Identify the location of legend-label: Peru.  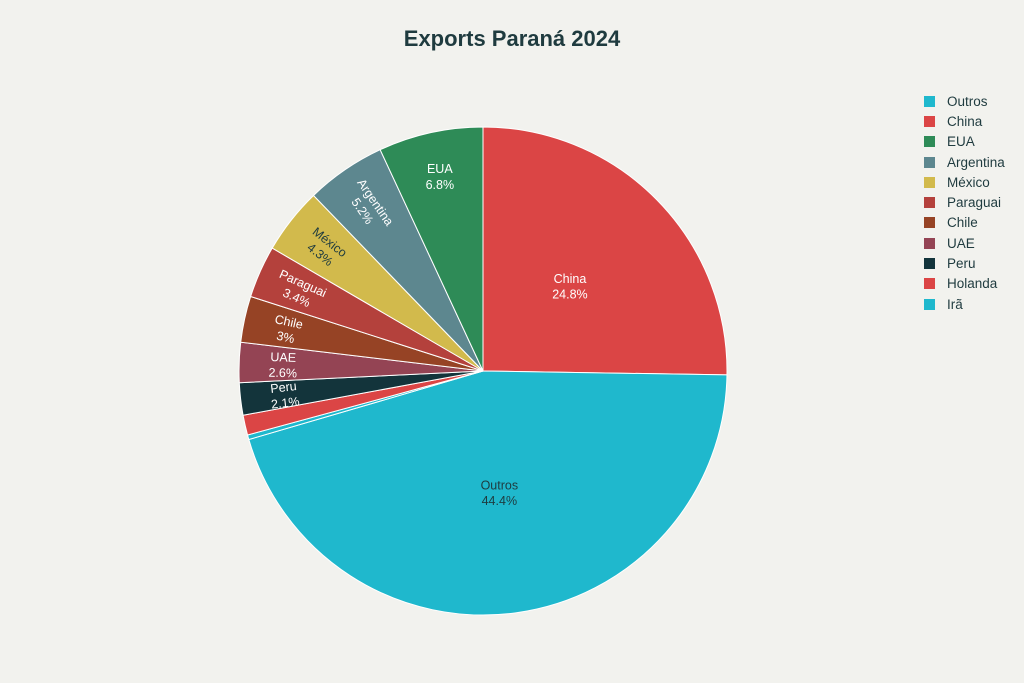
(961, 264).